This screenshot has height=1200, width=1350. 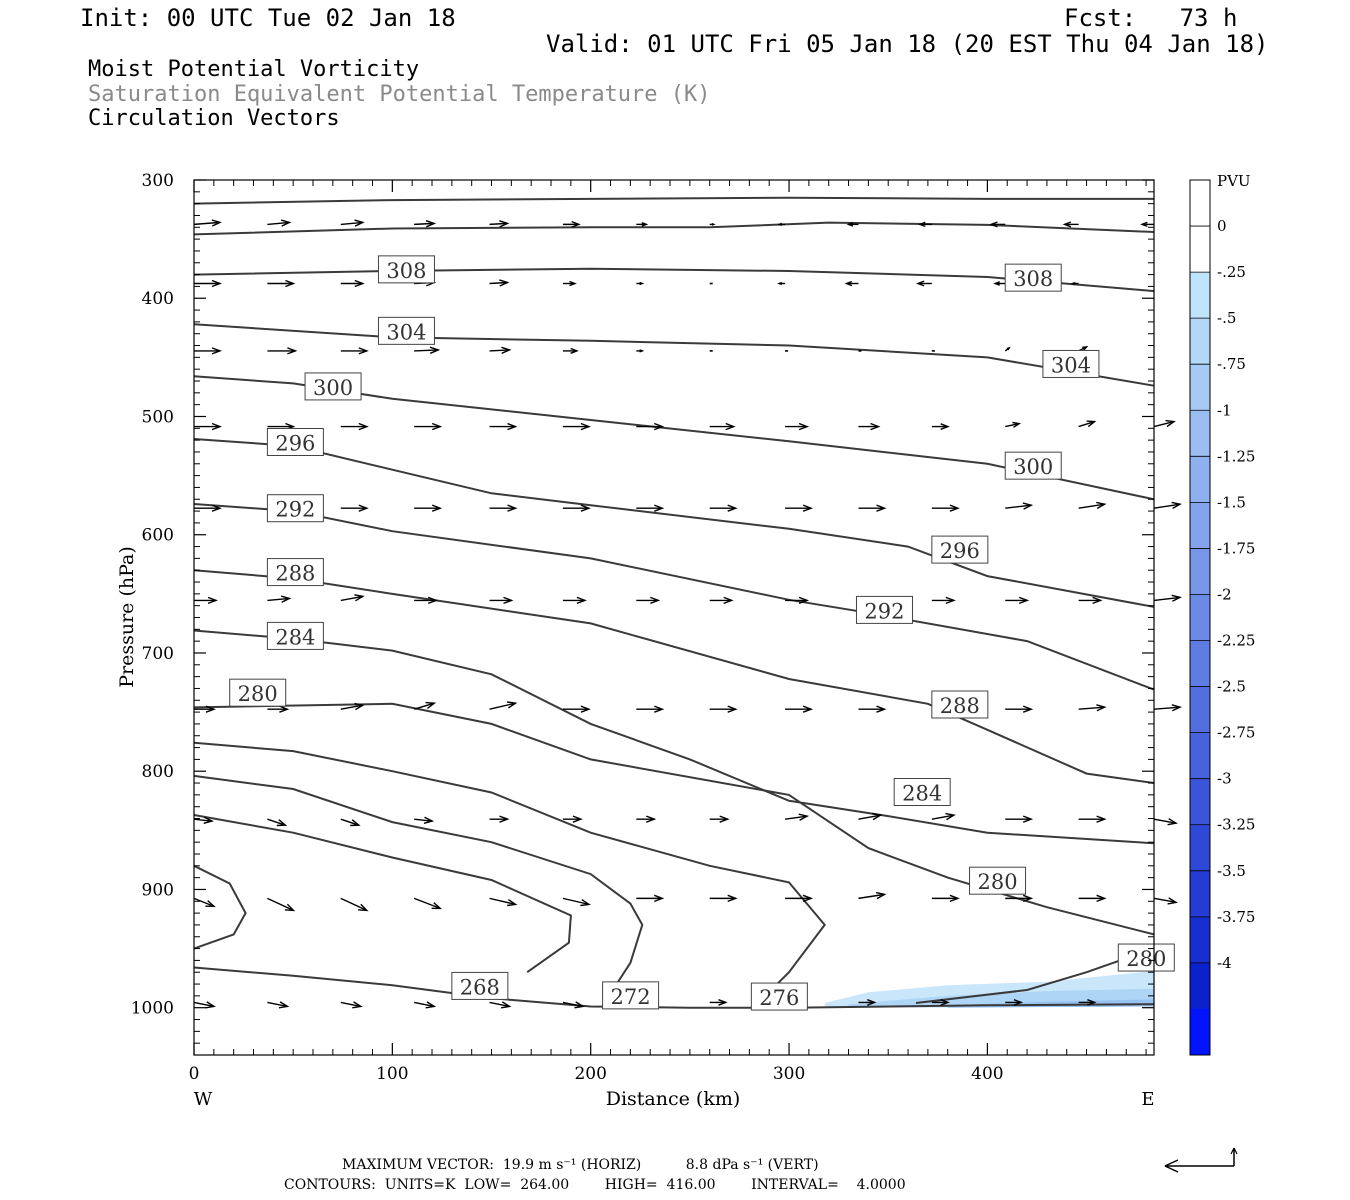 What do you see at coordinates (1236, 825) in the screenshot?
I see `colorbar-label: -3.25` at bounding box center [1236, 825].